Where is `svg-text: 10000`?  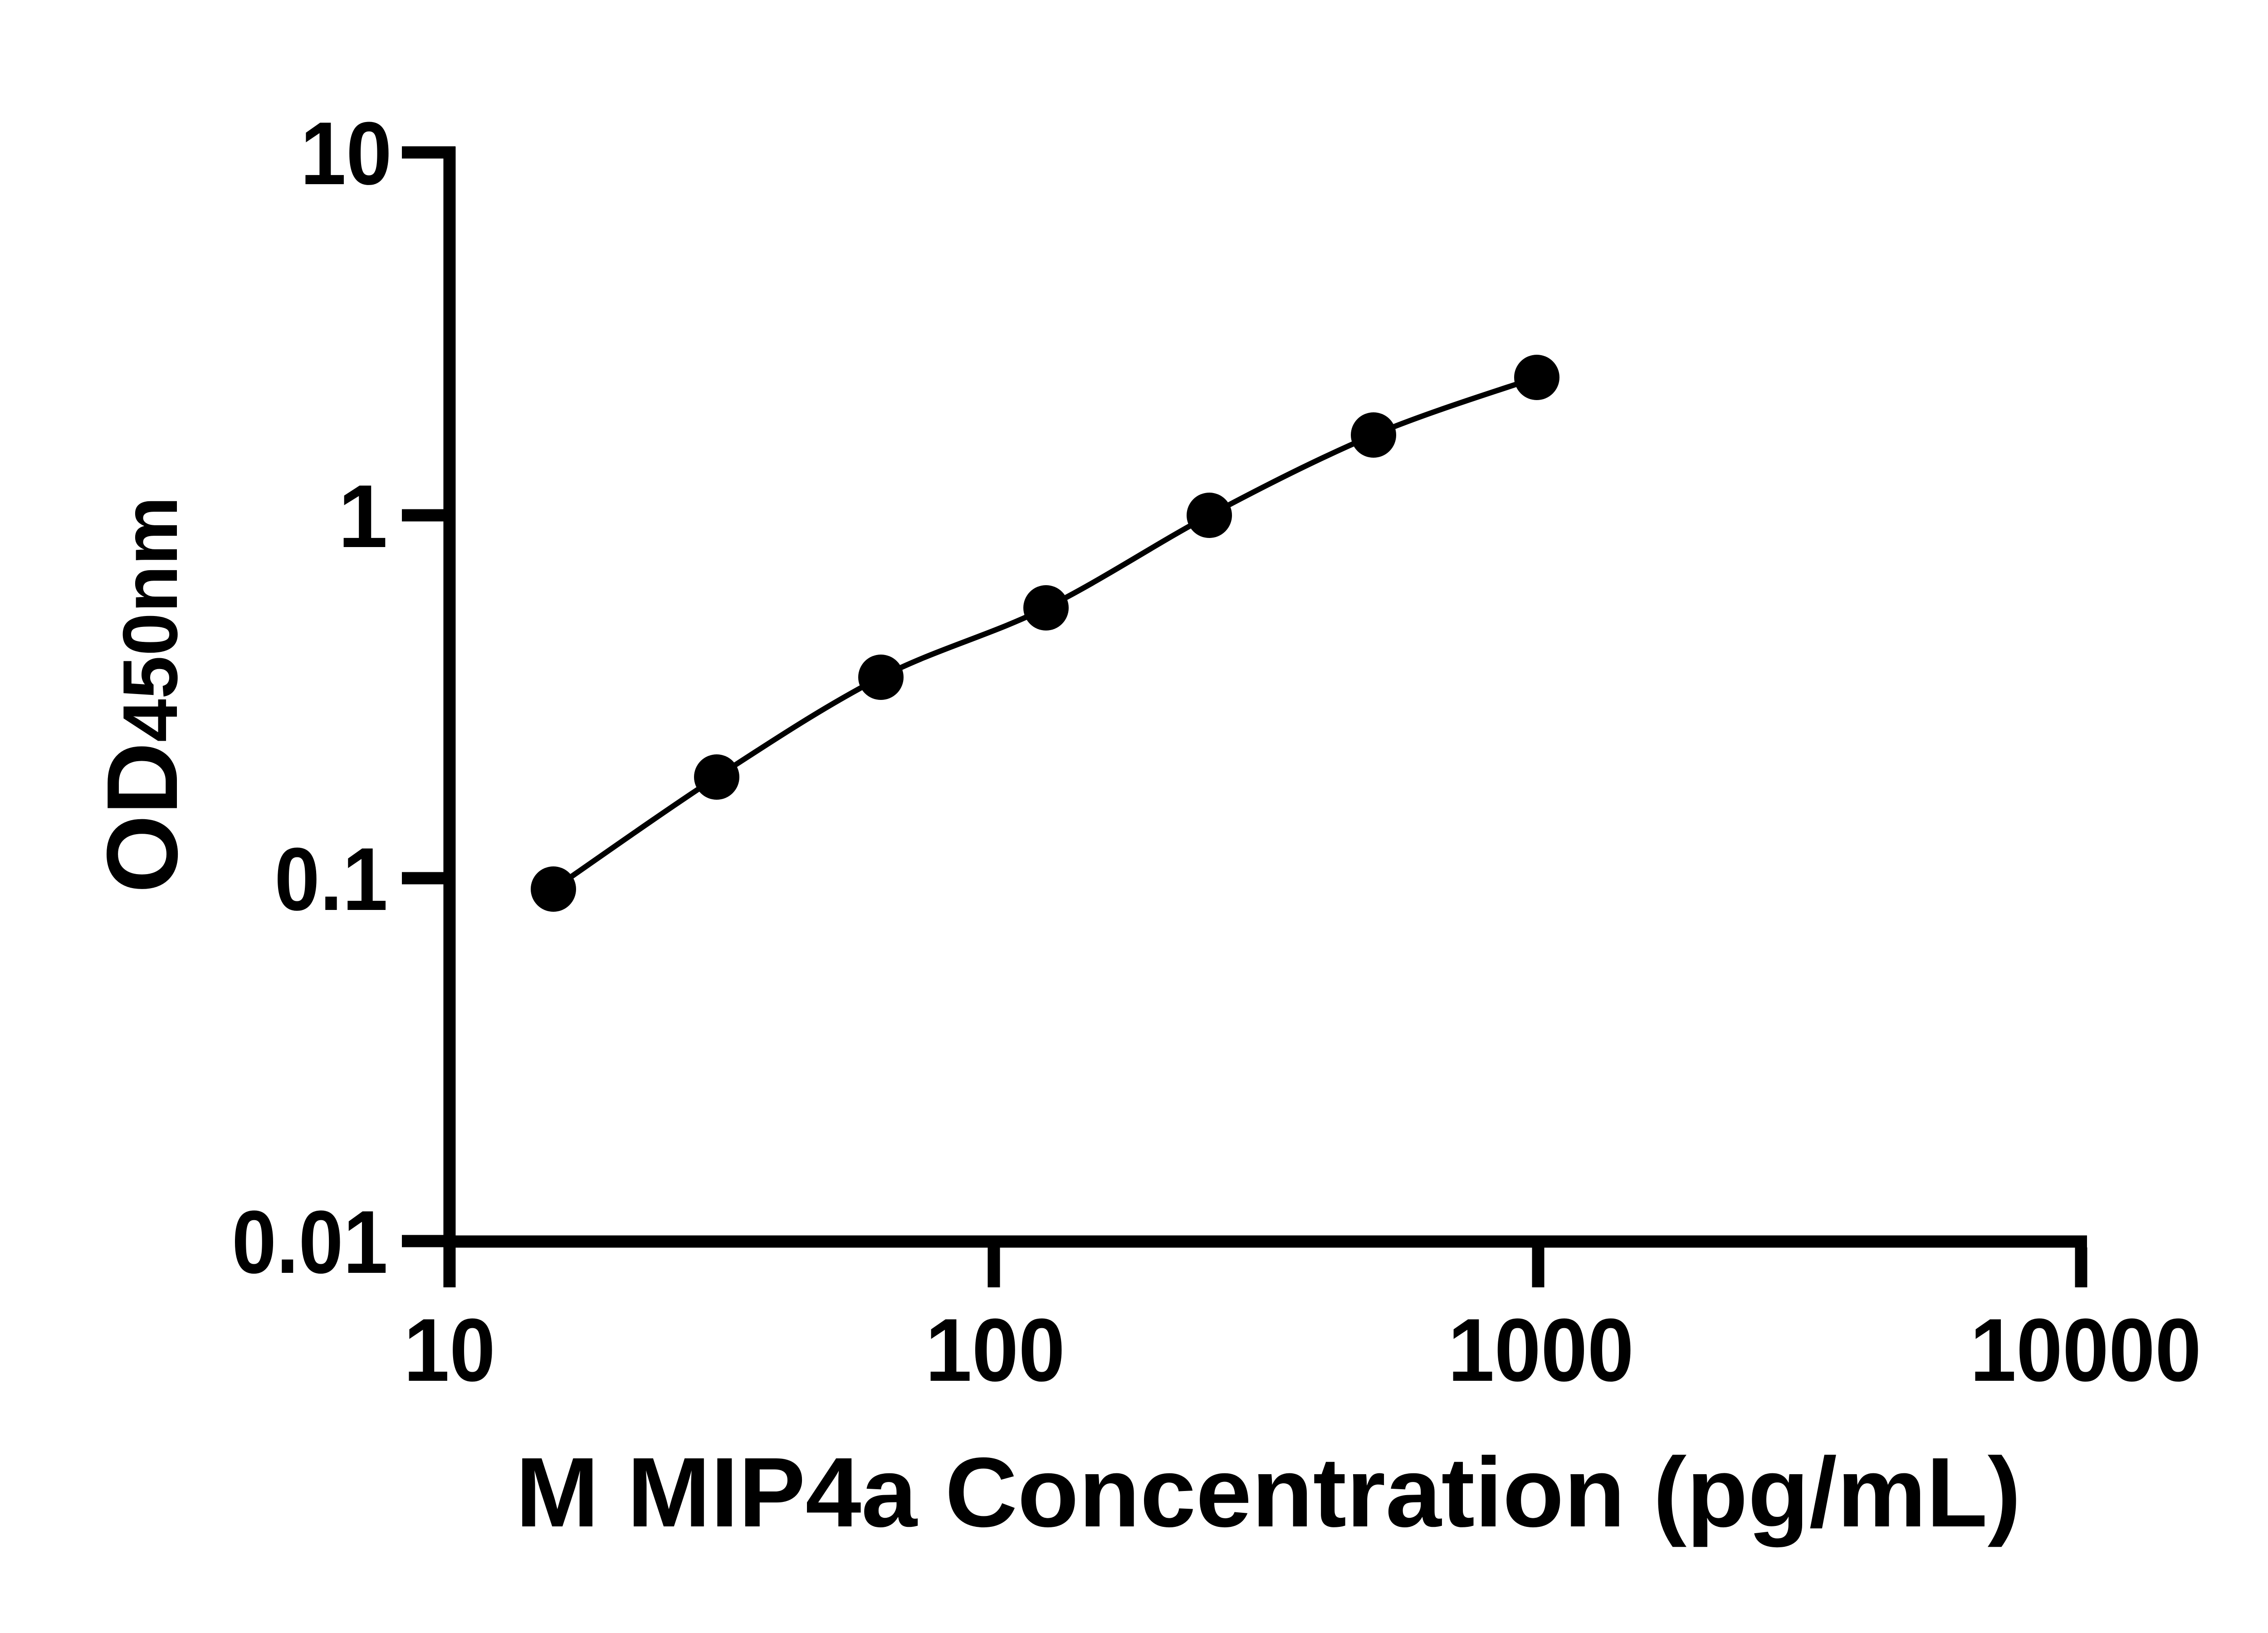
svg-text: 10000 is located at coordinates (2086, 1350).